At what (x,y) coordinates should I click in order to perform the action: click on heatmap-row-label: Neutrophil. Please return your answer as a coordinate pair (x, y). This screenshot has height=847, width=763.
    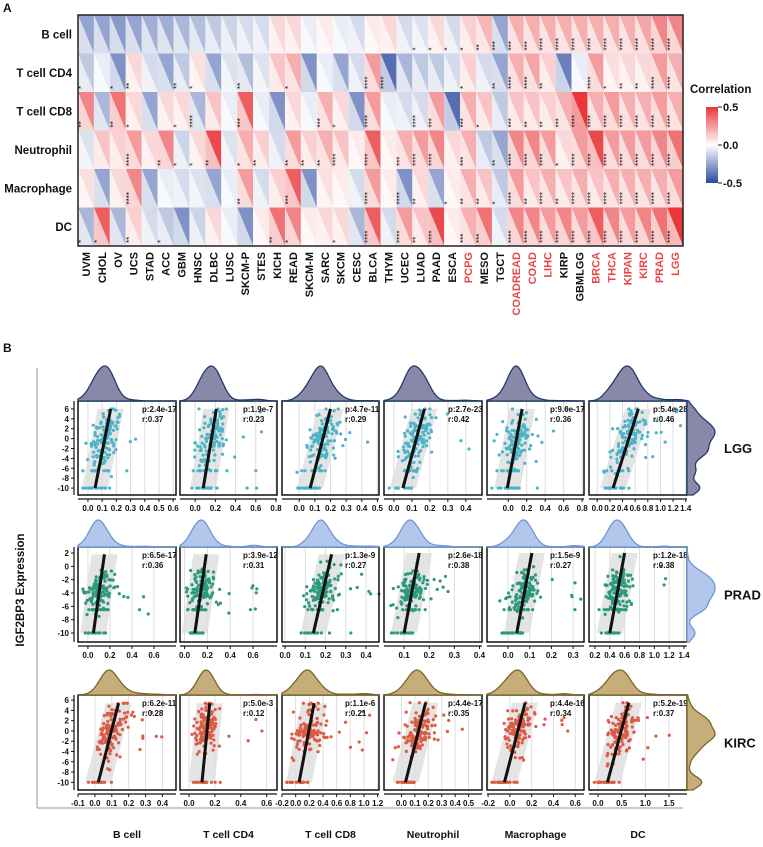
    Looking at the image, I should click on (44, 151).